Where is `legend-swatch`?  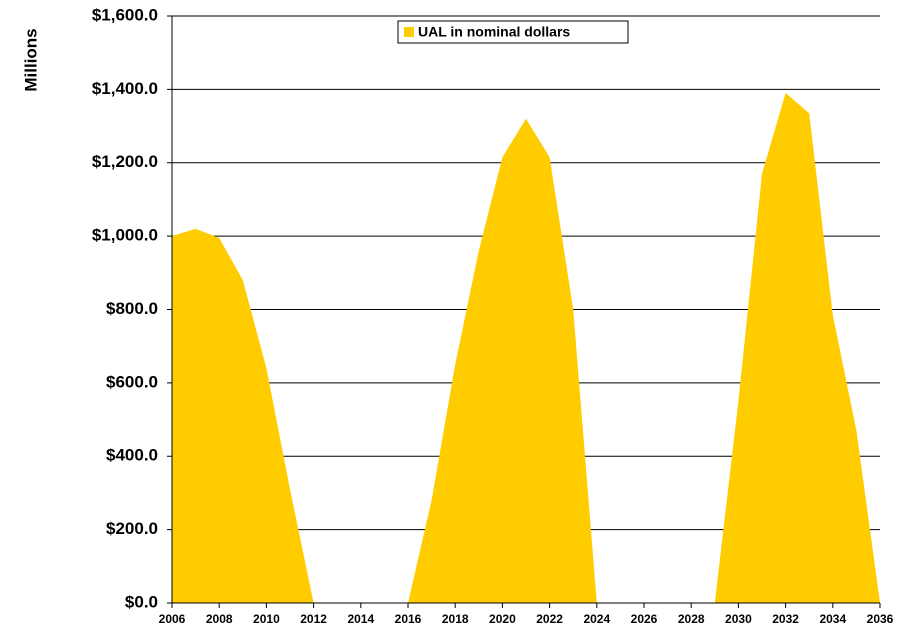
legend-swatch is located at coordinates (409, 32).